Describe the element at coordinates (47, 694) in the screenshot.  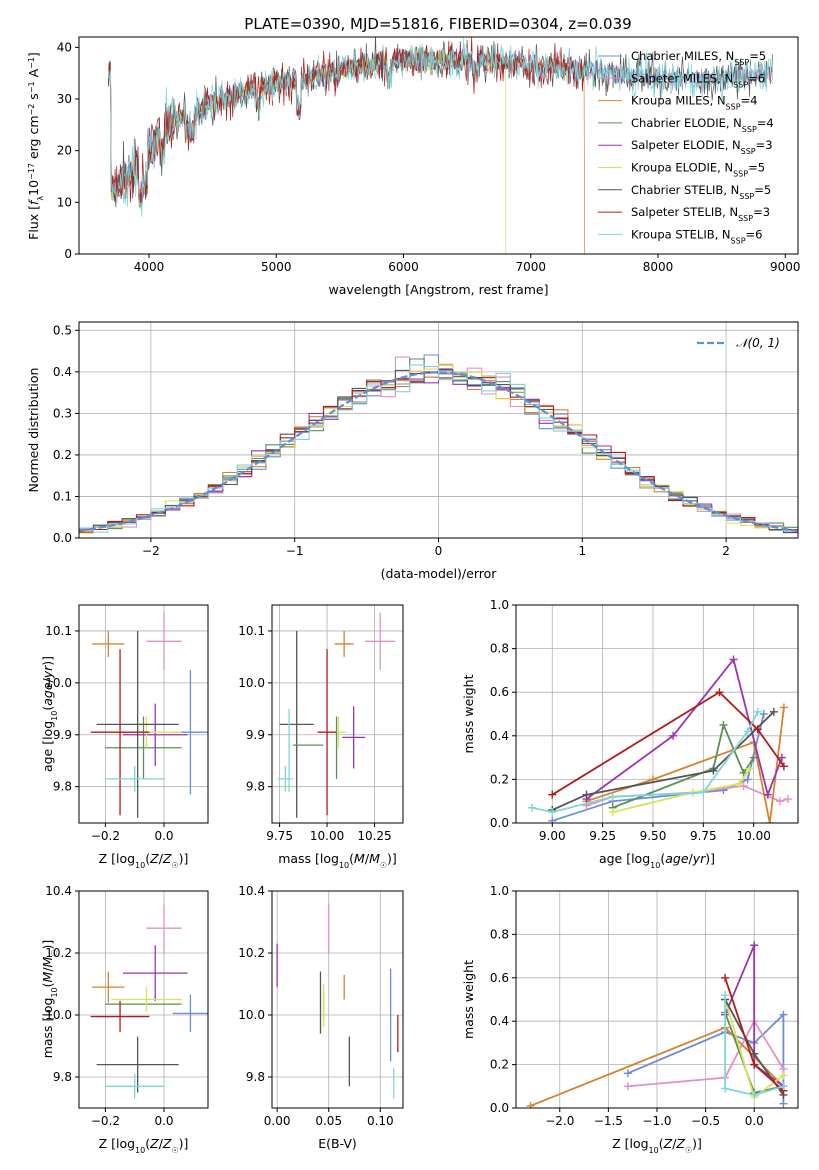
I see `label-part: age` at that location.